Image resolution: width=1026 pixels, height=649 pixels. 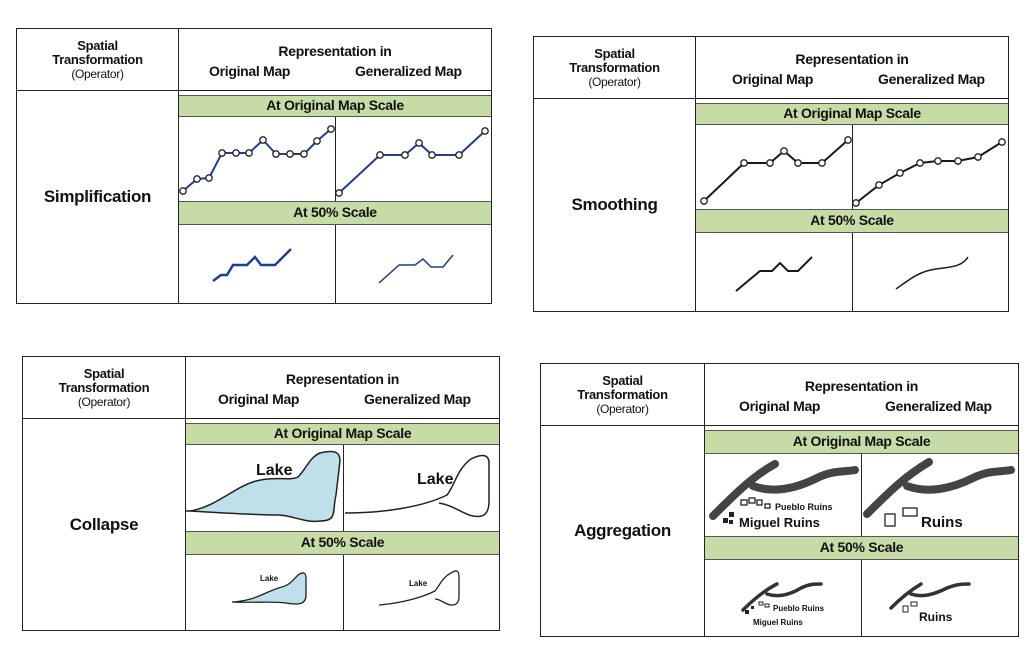 I want to click on pueblo-ruins-label: Pueblo Ruins, so click(x=804, y=507).